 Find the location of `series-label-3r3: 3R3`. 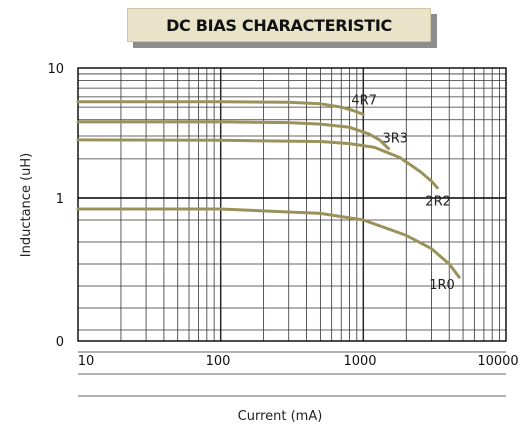

series-label-3r3: 3R3 is located at coordinates (395, 139).